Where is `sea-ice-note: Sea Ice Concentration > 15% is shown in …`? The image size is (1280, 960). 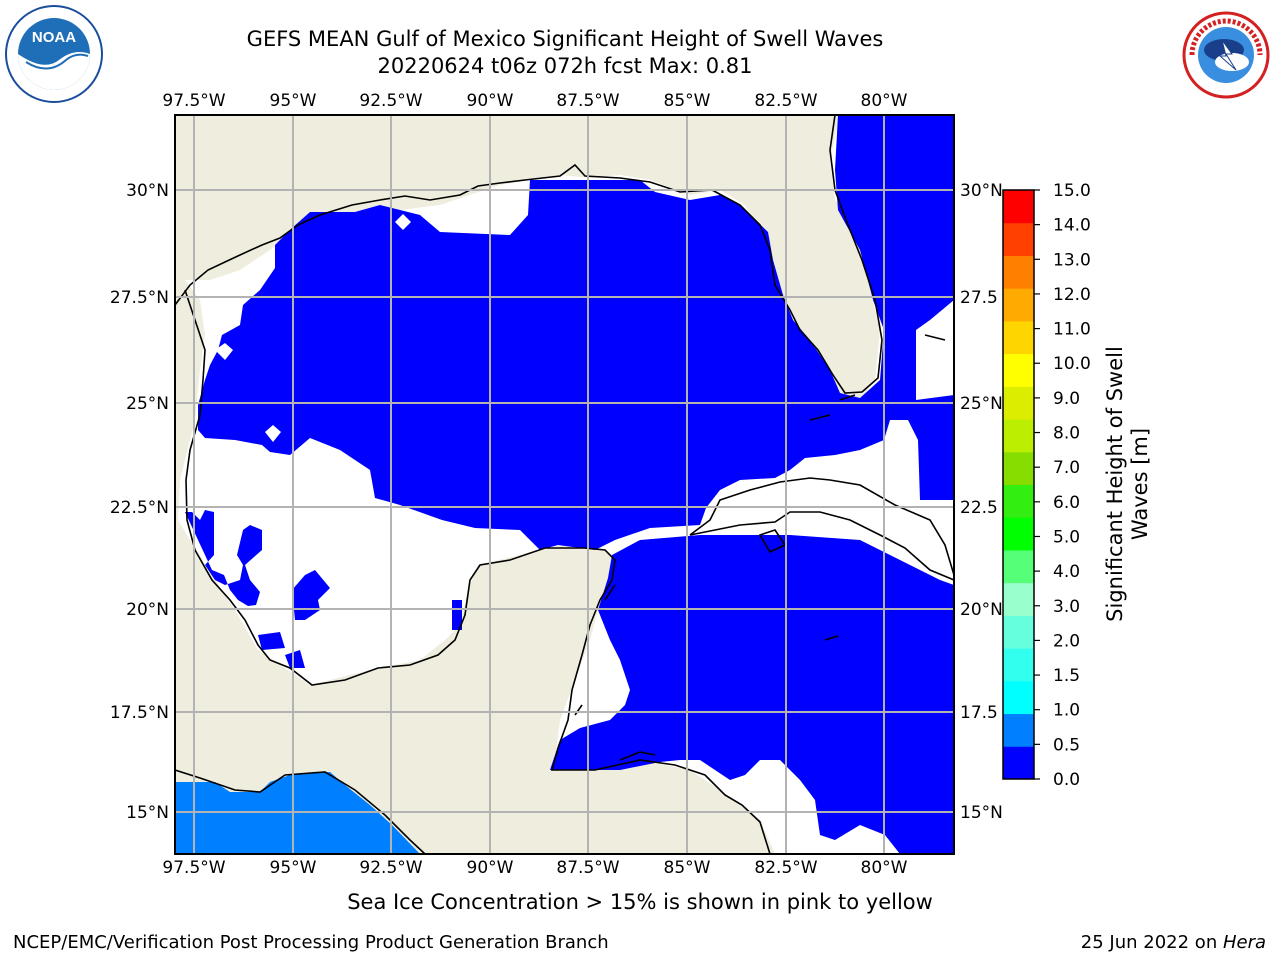 sea-ice-note: Sea Ice Concentration > 15% is shown in … is located at coordinates (640, 902).